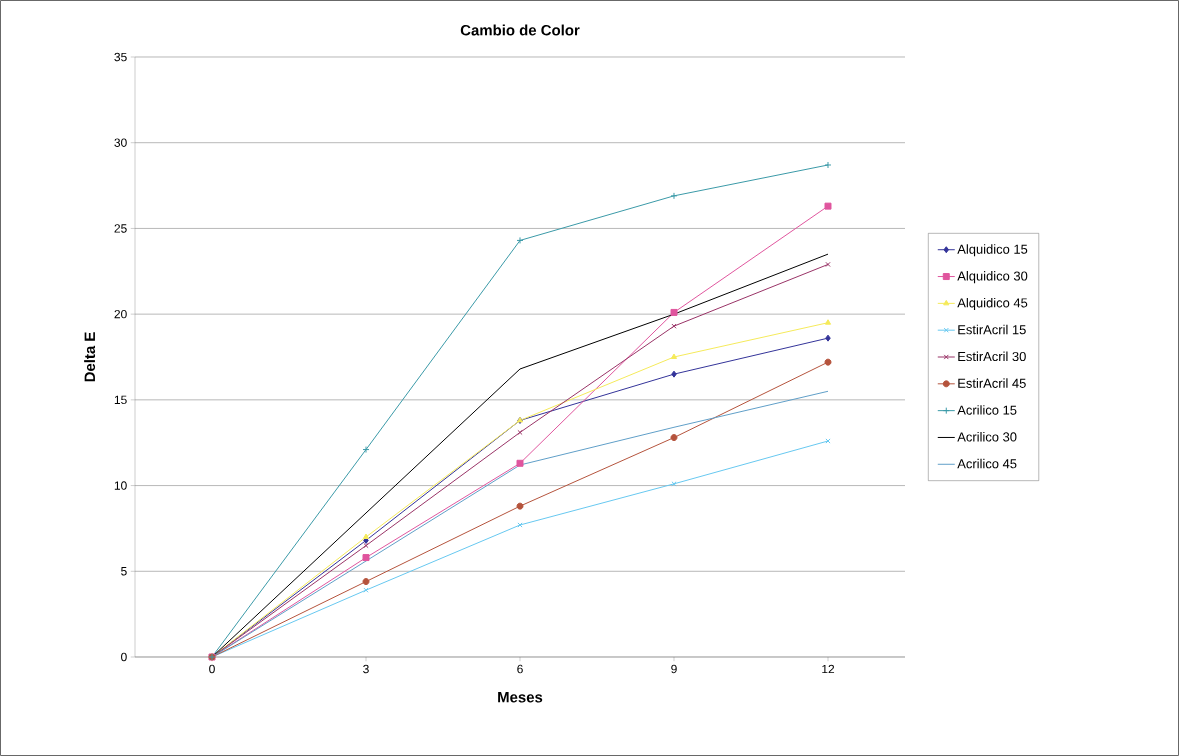  Describe the element at coordinates (124, 571) in the screenshot. I see `y-tick-label: 5` at that location.